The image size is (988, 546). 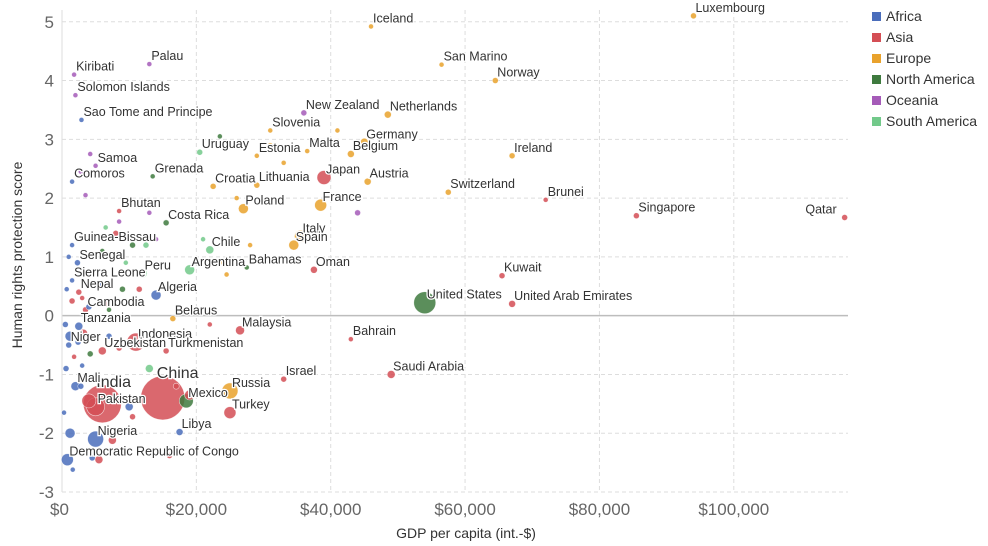 I want to click on point-label: Niger, so click(x=86, y=337).